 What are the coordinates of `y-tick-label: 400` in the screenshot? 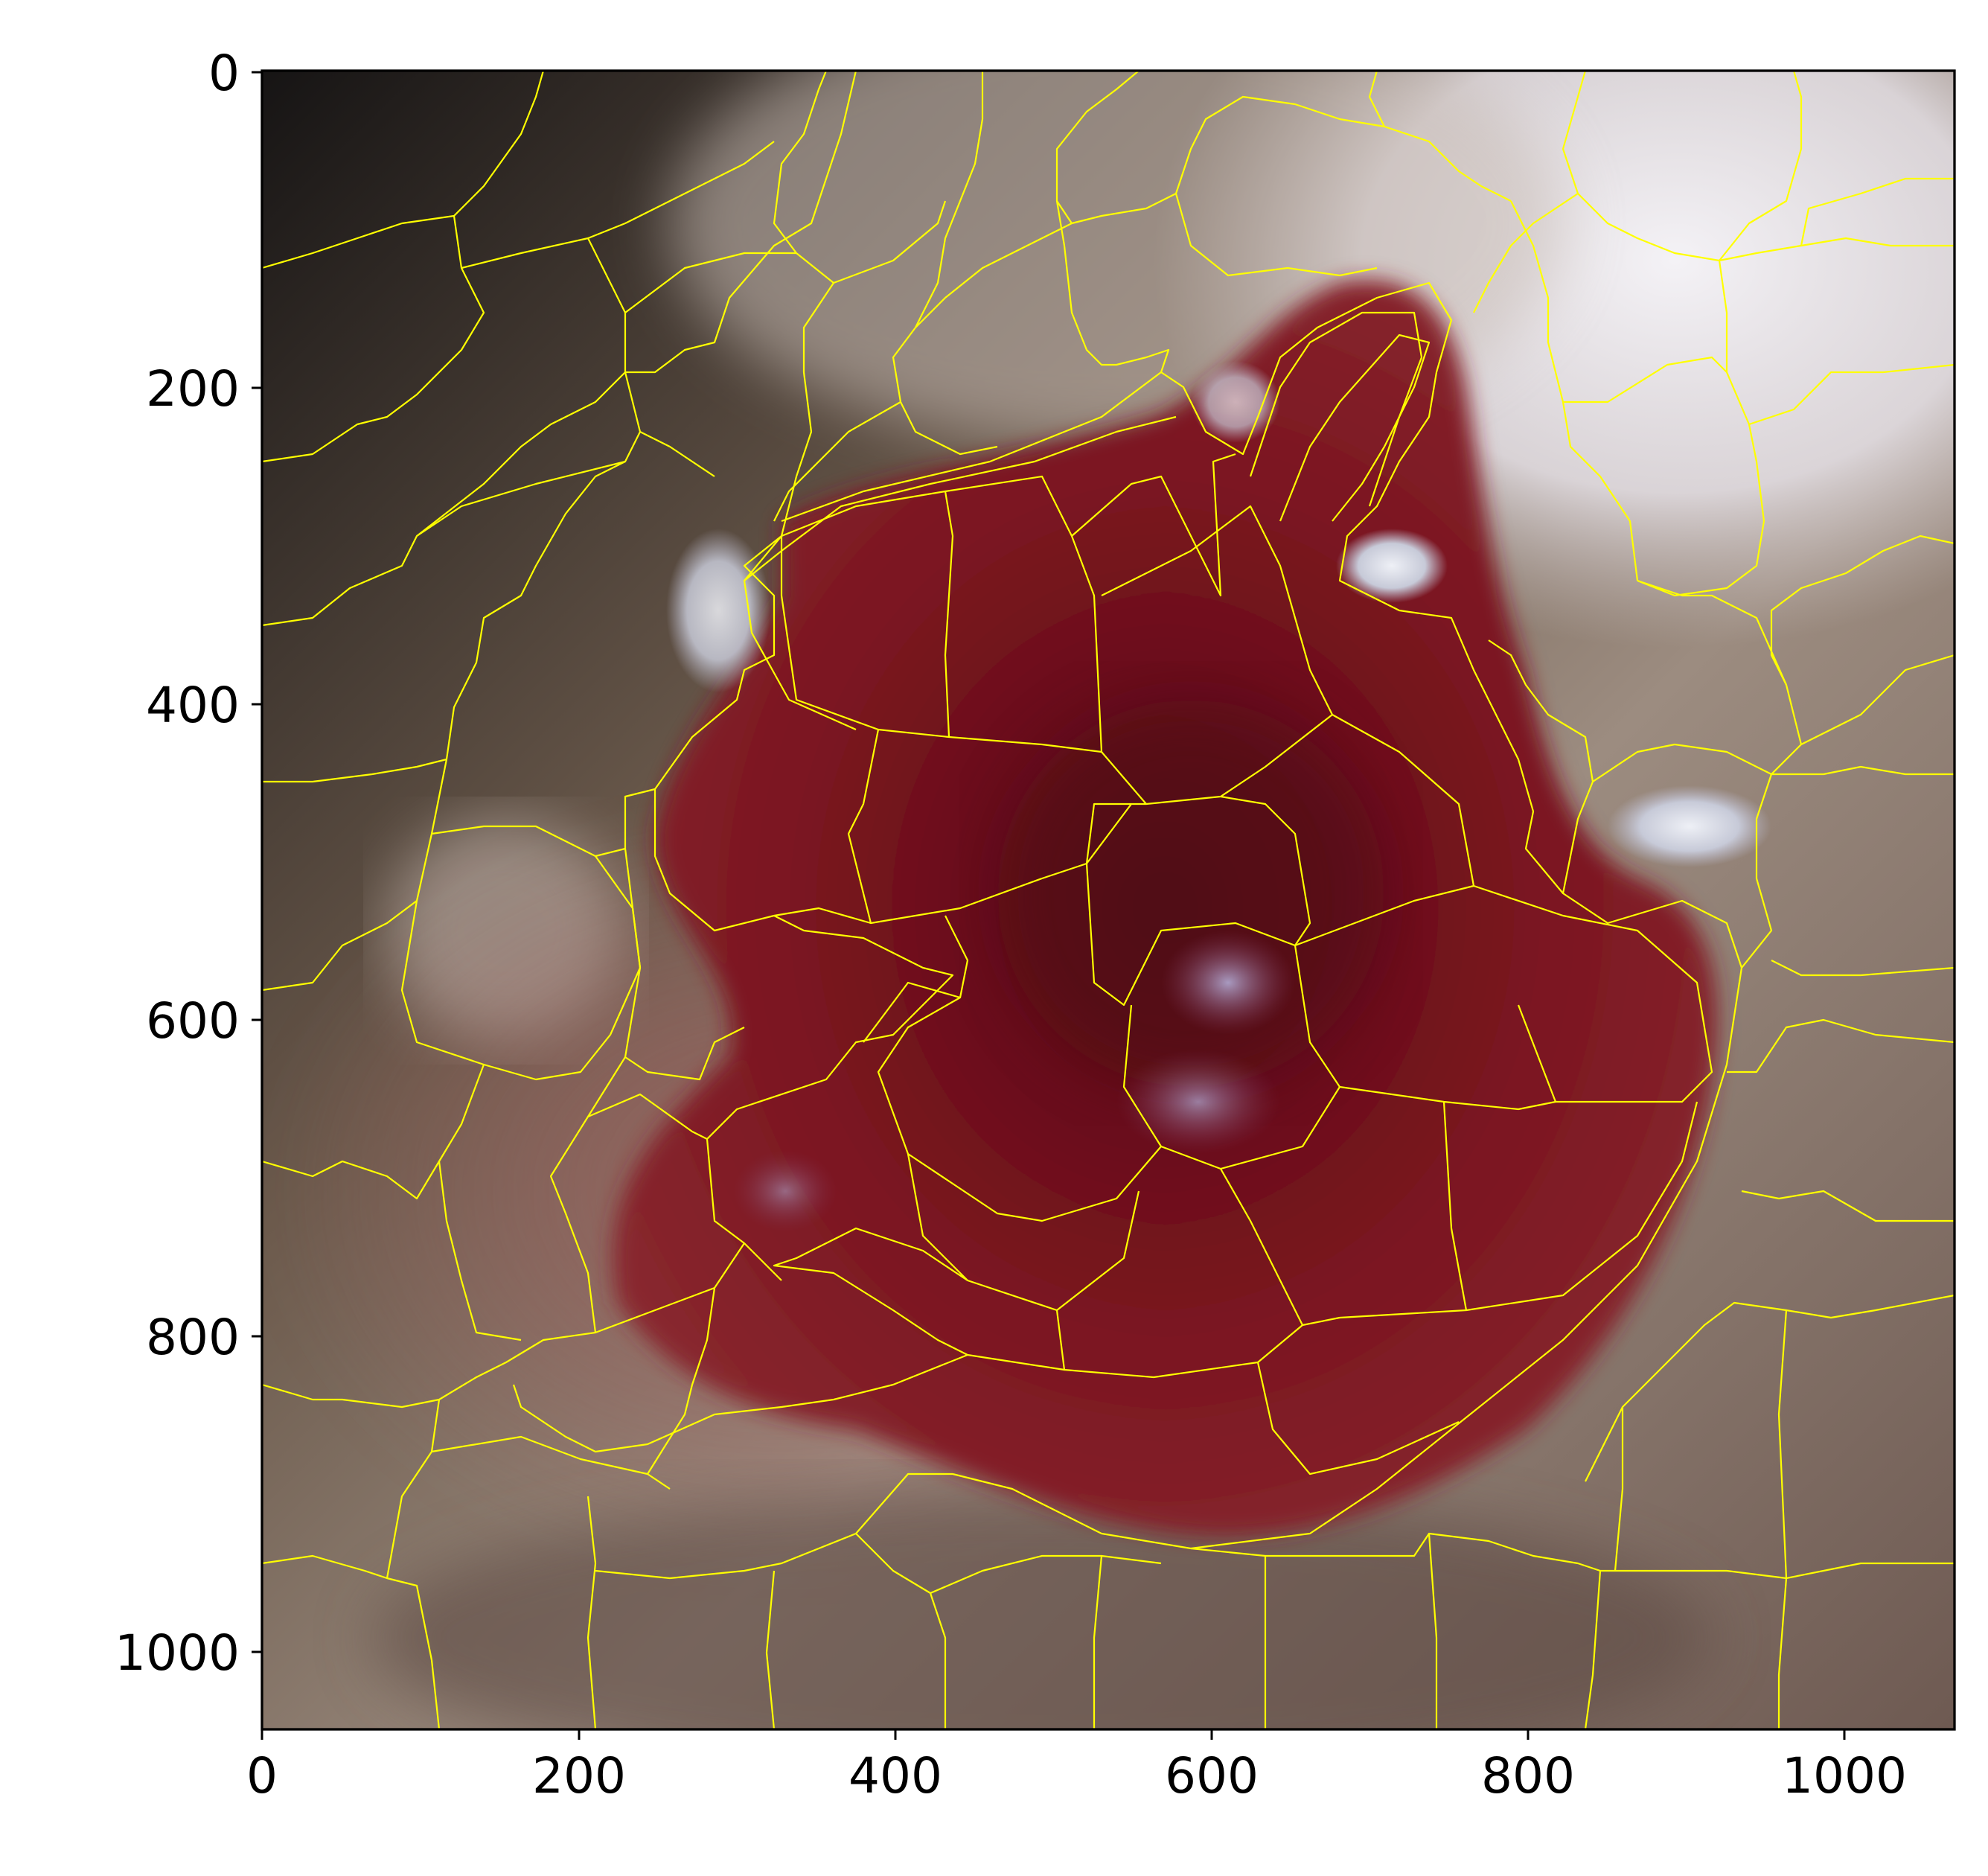 It's located at (193, 706).